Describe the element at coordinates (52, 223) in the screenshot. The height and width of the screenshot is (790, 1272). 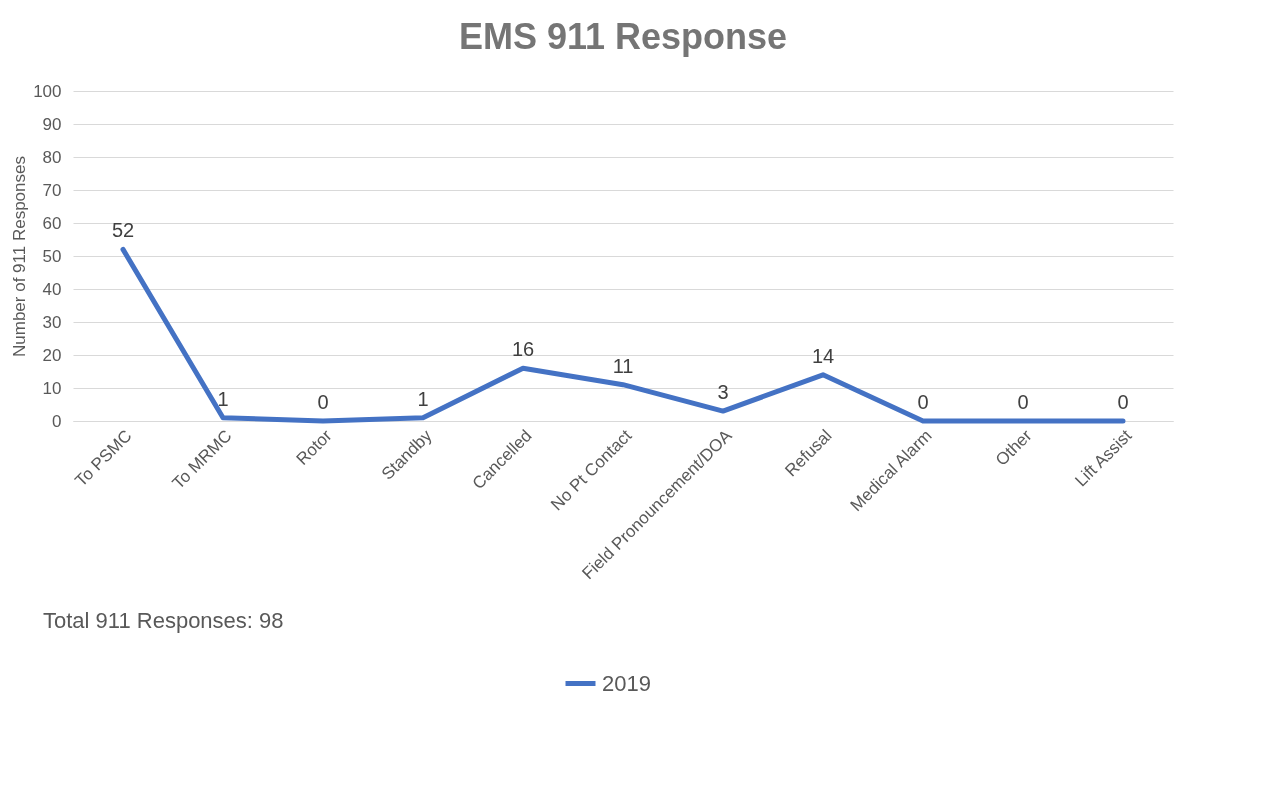
I see `y-tick-label: 60` at that location.